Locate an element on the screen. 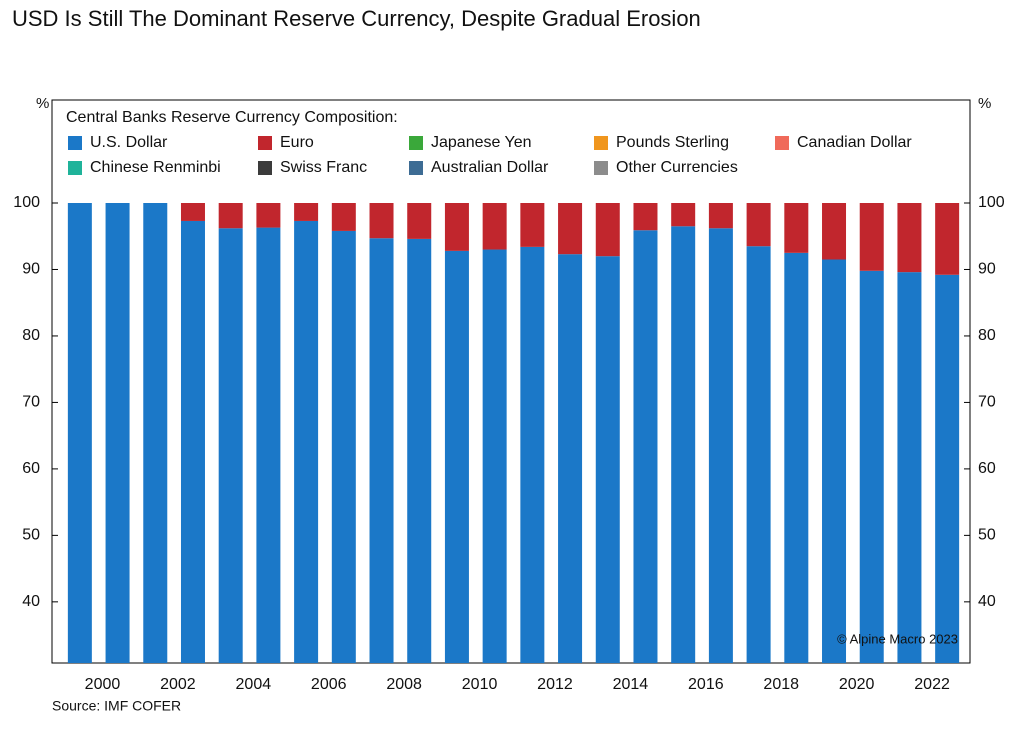 The width and height of the screenshot is (1024, 731). x-tick-label: 2006 is located at coordinates (329, 684).